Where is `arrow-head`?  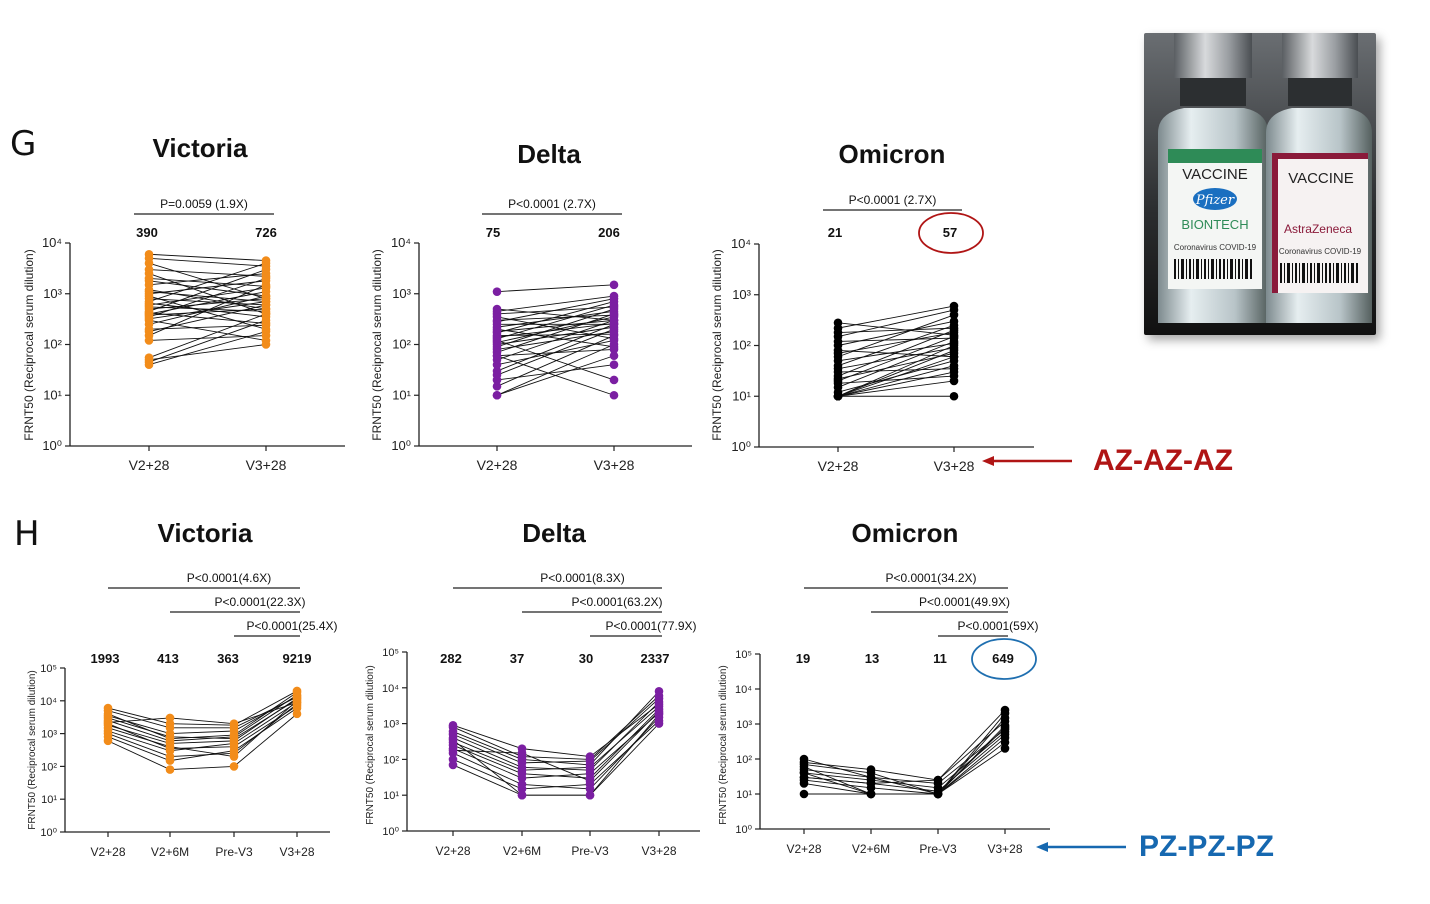
arrow-head is located at coordinates (1042, 847).